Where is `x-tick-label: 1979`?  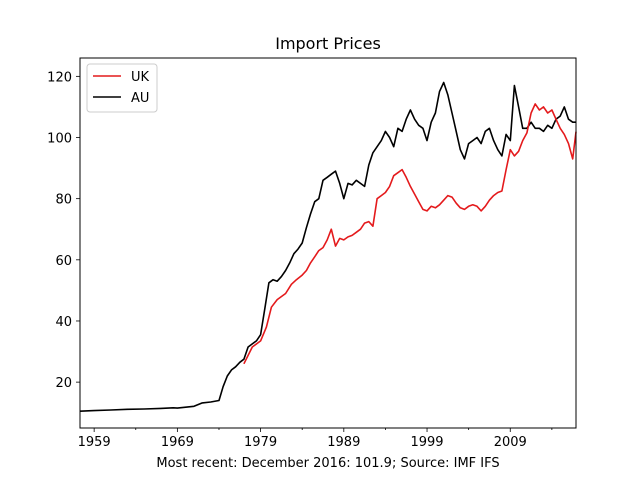
x-tick-label: 1979 is located at coordinates (260, 442).